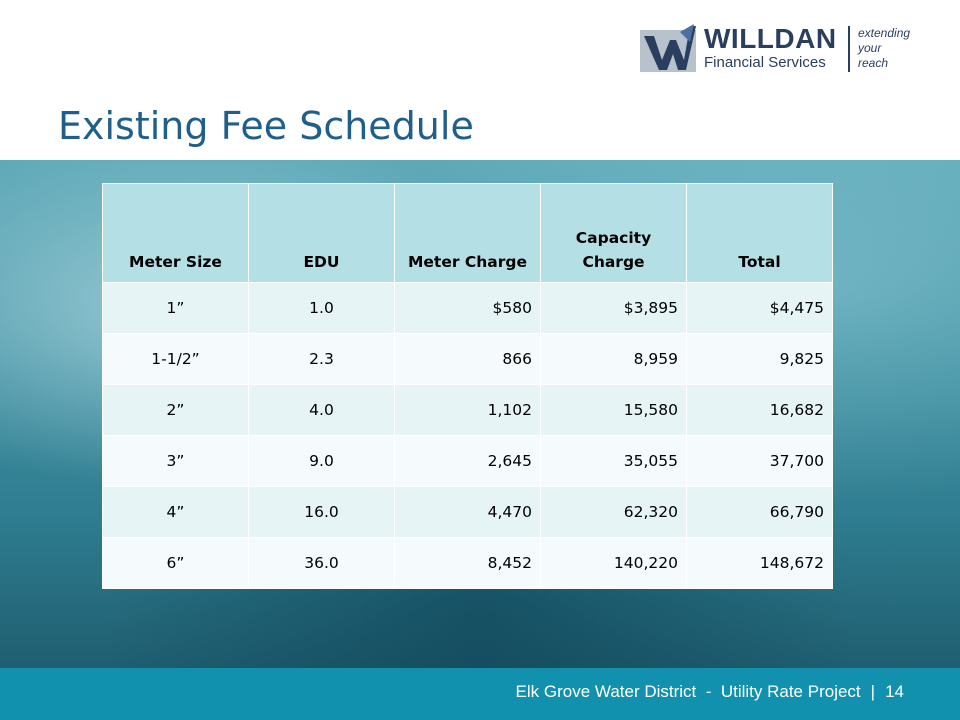  I want to click on slide-title: Existing Fee Schedule, so click(266, 126).